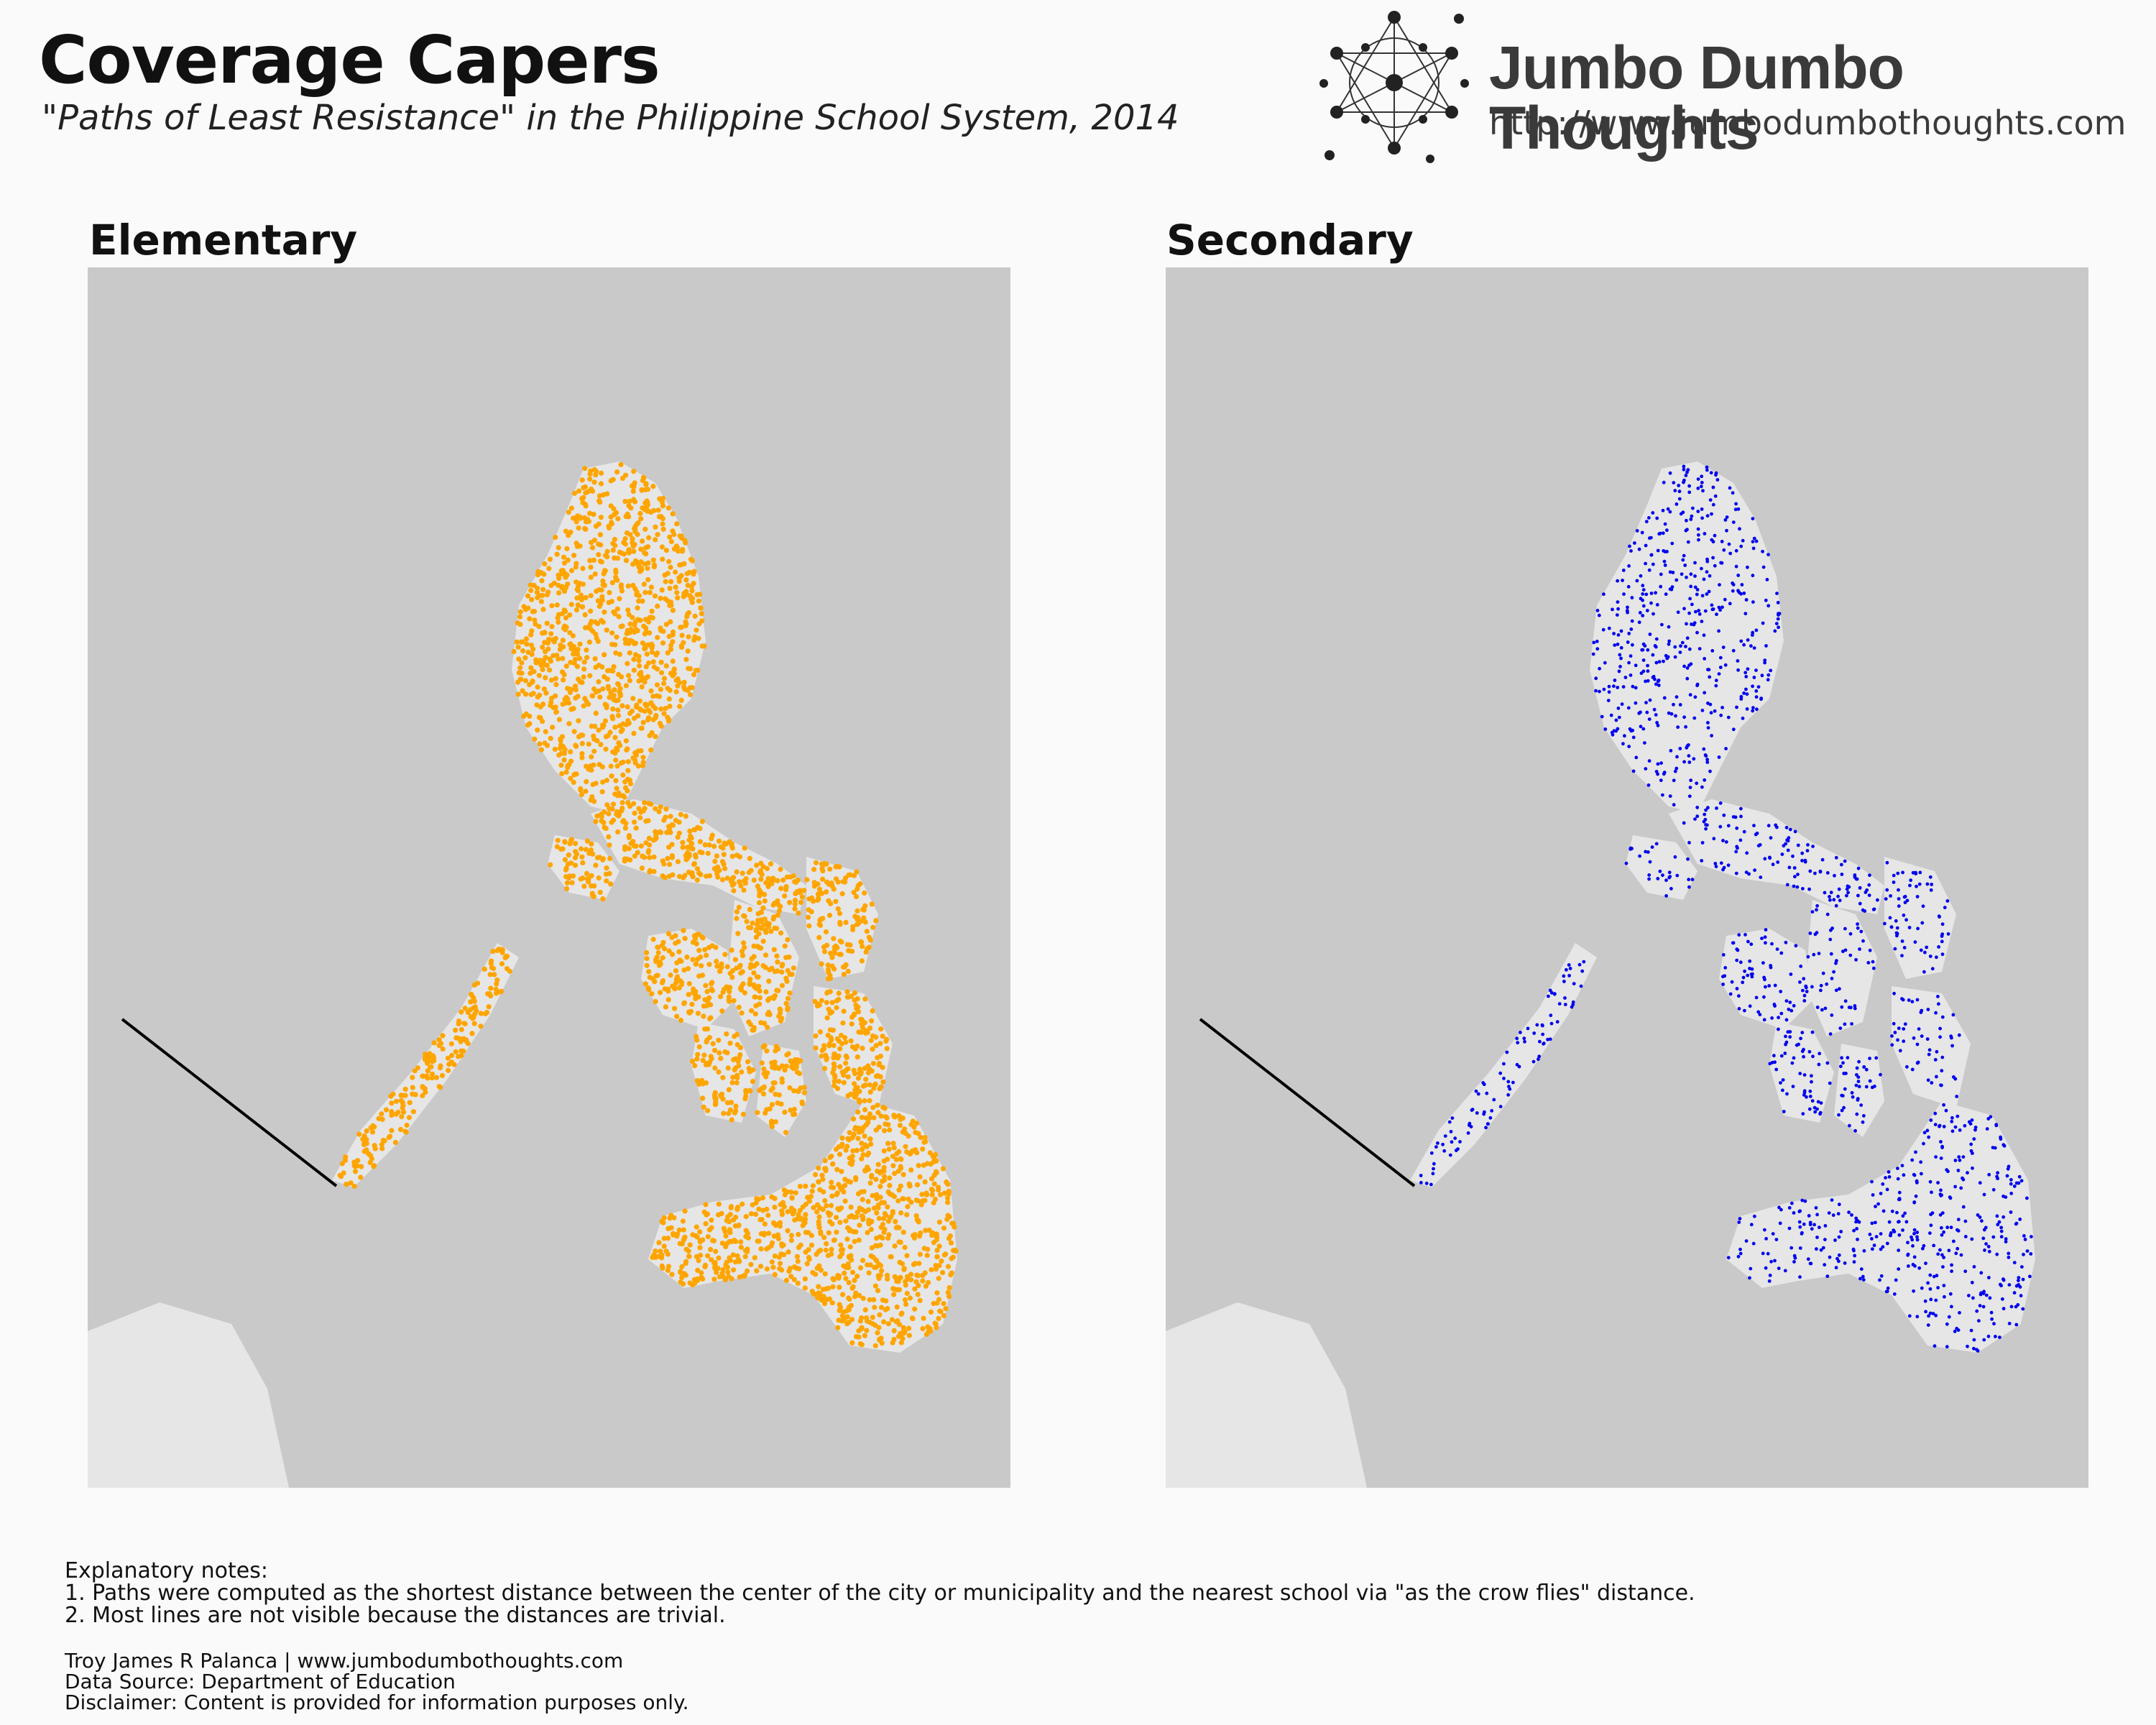  Describe the element at coordinates (425, 1065) in the screenshot. I see `island-shape` at that location.